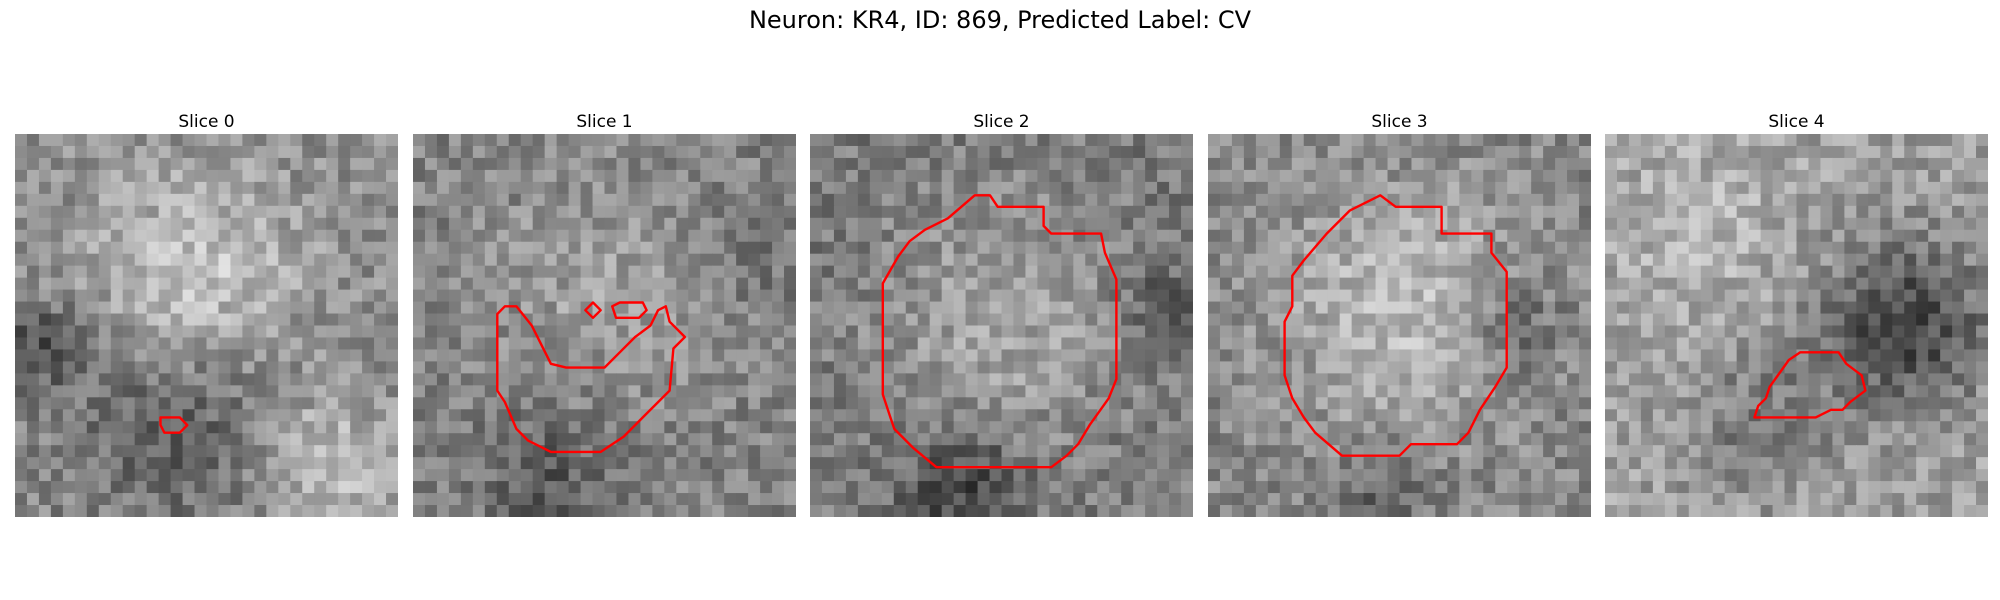  I want to click on slice-title: Slice 2, so click(1001, 122).